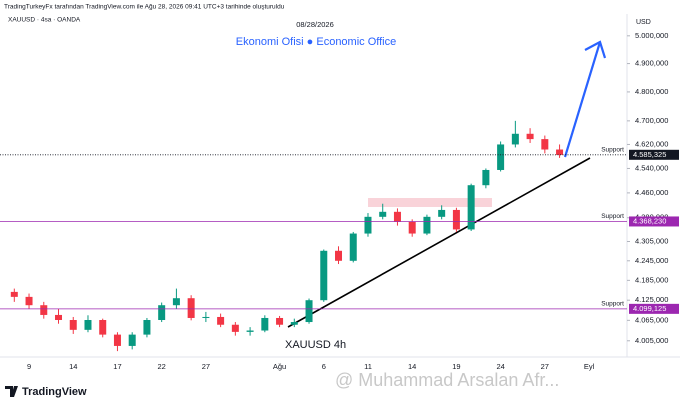 The image size is (680, 406). Describe the element at coordinates (651, 143) in the screenshot. I see `y-tick-label: 4.620,000` at that location.